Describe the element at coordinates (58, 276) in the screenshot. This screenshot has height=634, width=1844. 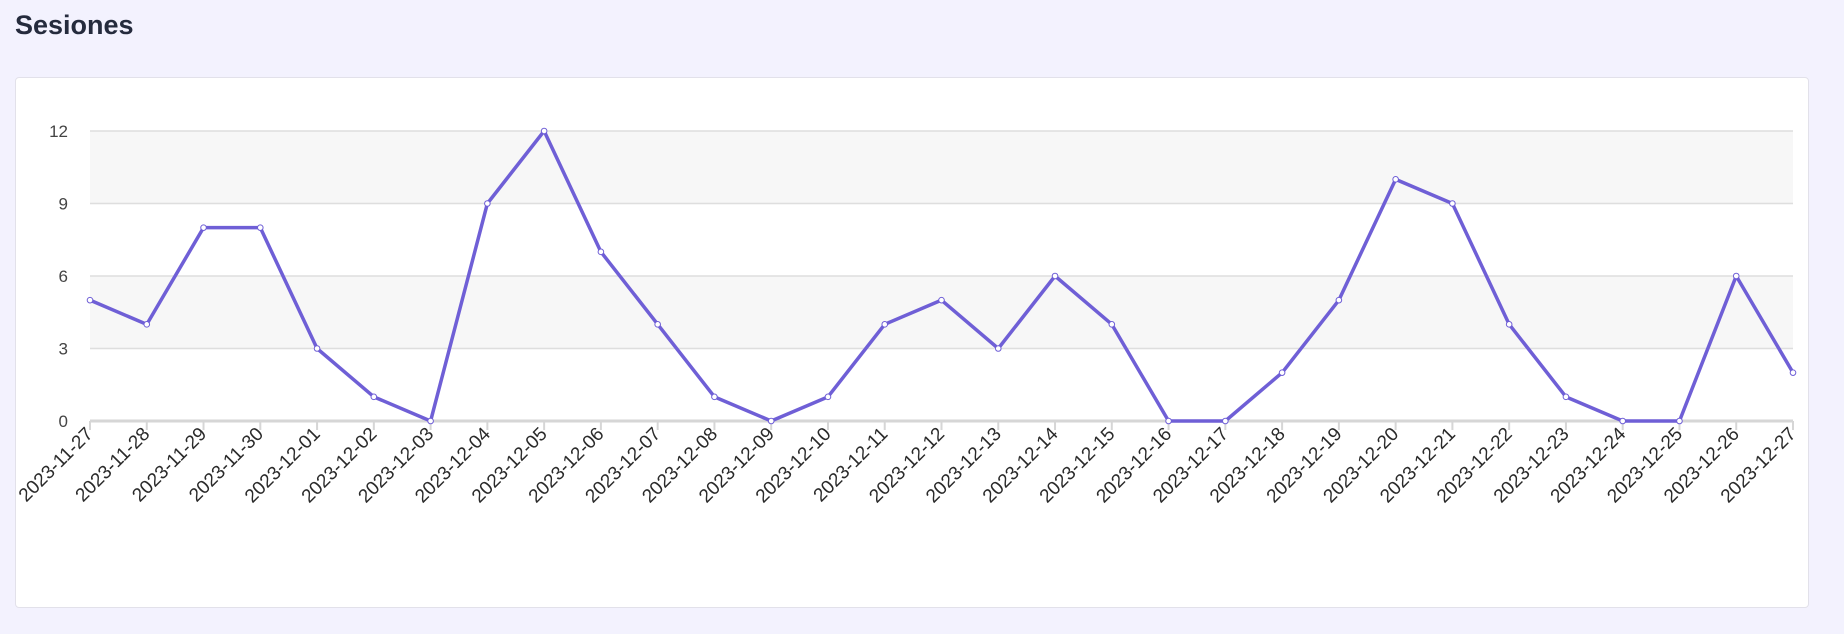
I see `y-axis-ticks: 0 3 6 9 12` at that location.